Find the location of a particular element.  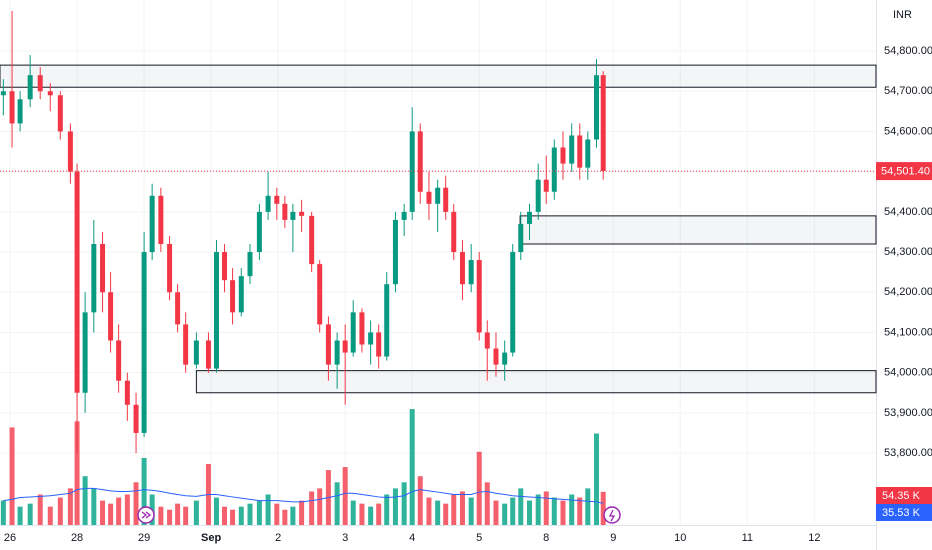

y-tick-label: 54,100.00 is located at coordinates (908, 332).